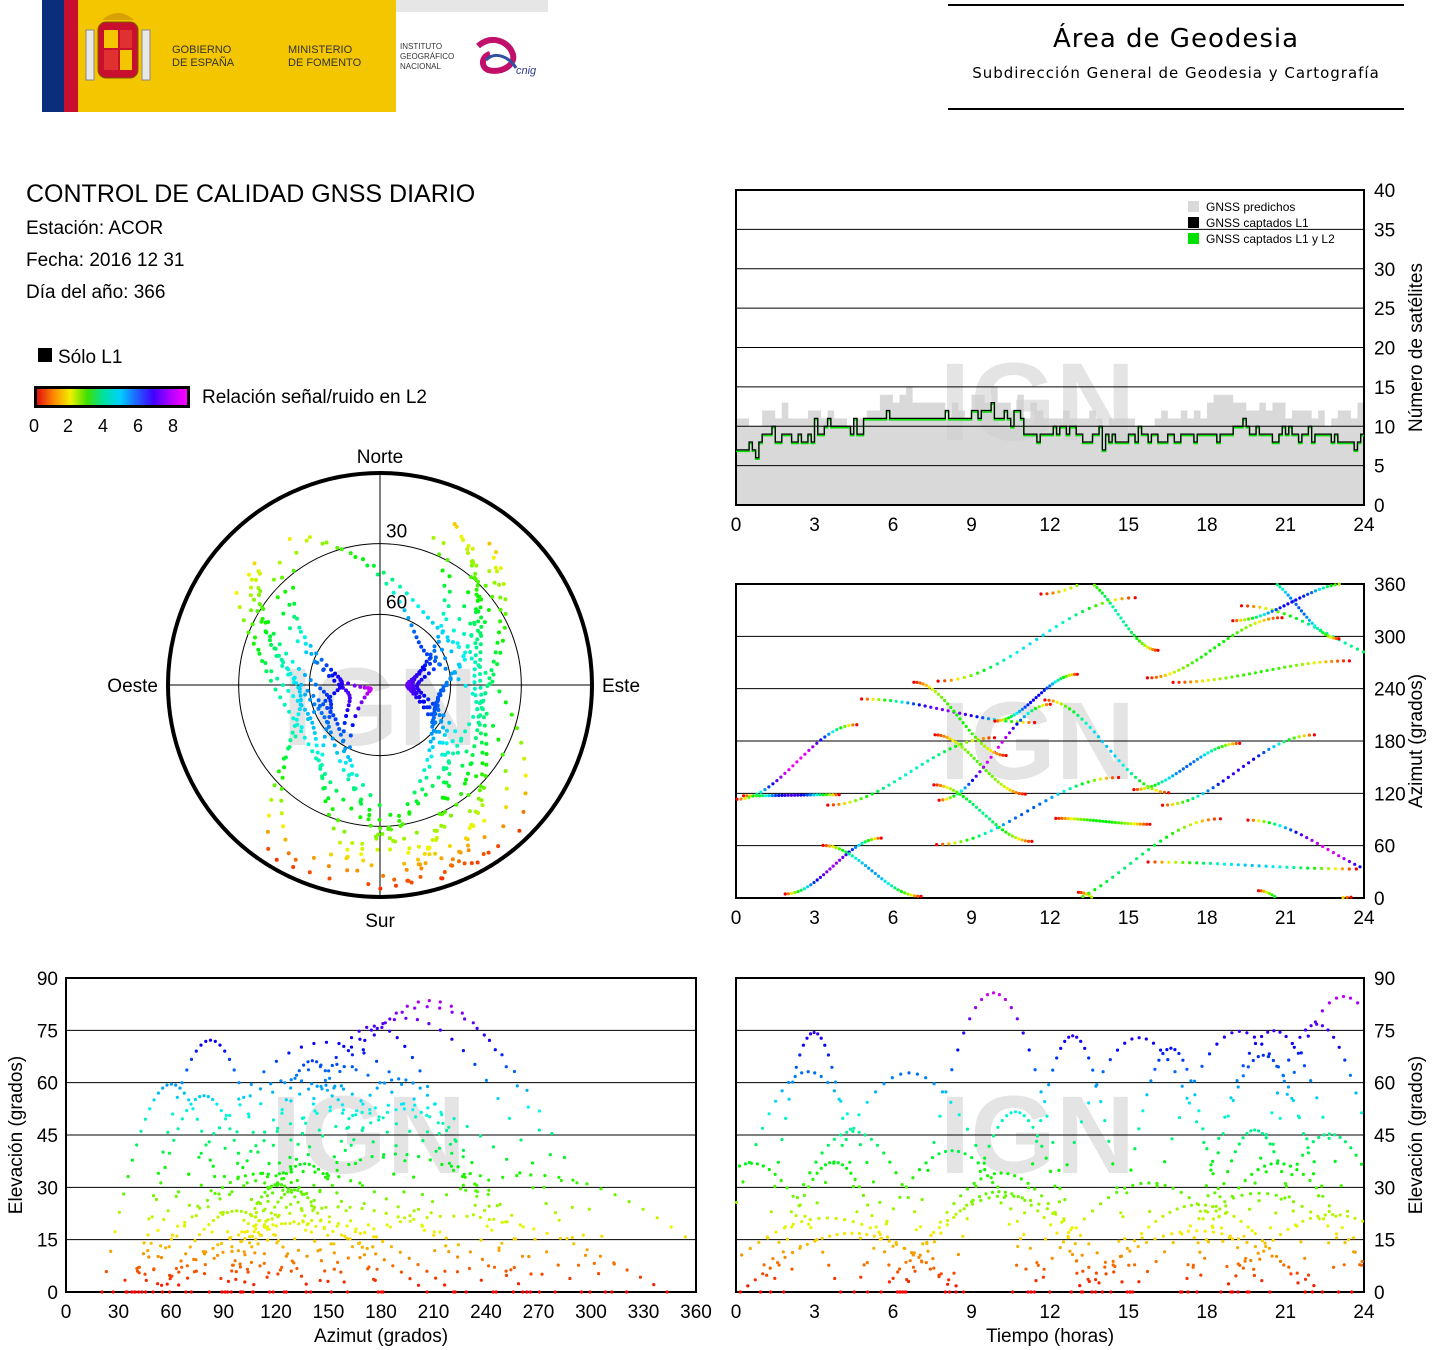 This screenshot has width=1445, height=1350. What do you see at coordinates (1384, 1031) in the screenshot?
I see `y-tick-label: 75` at bounding box center [1384, 1031].